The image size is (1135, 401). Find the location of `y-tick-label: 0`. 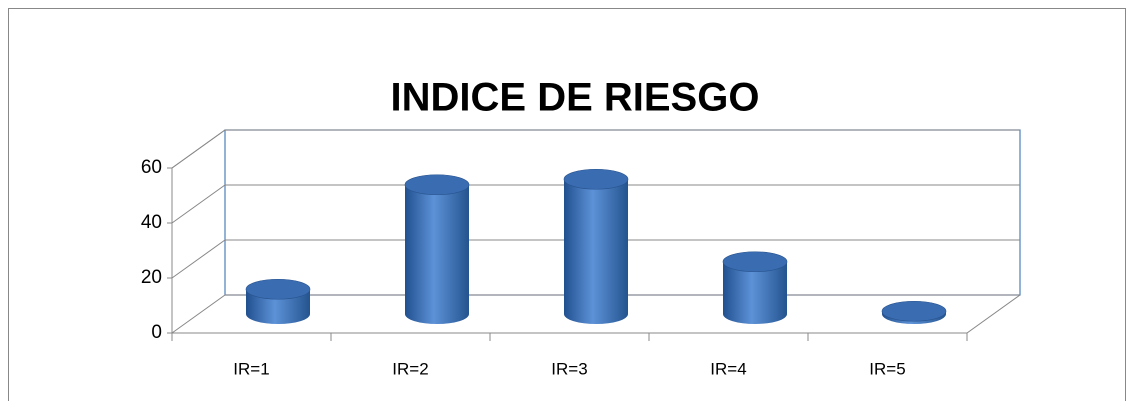

y-tick-label: 0 is located at coordinates (156, 332).